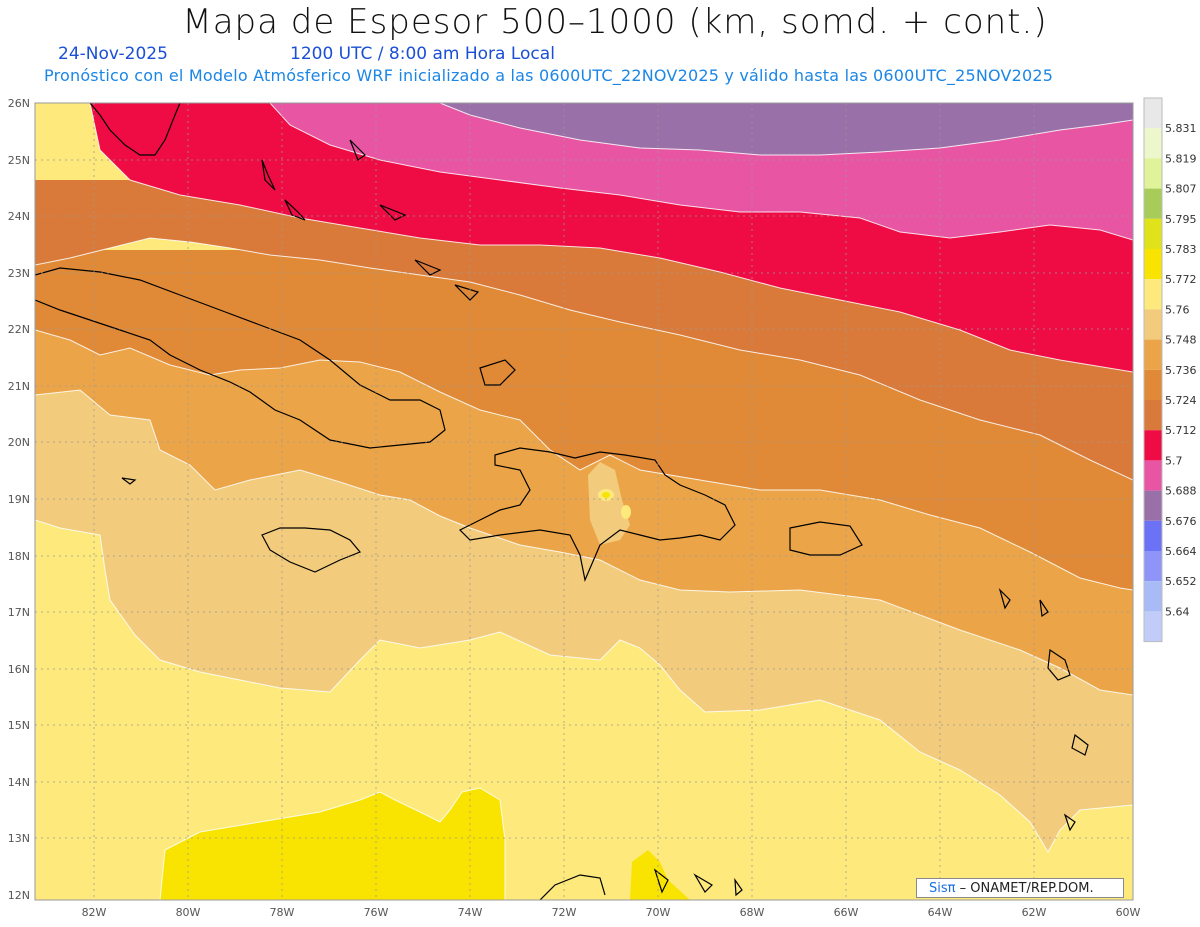  Describe the element at coordinates (282, 912) in the screenshot. I see `lon-label: 78W` at that location.